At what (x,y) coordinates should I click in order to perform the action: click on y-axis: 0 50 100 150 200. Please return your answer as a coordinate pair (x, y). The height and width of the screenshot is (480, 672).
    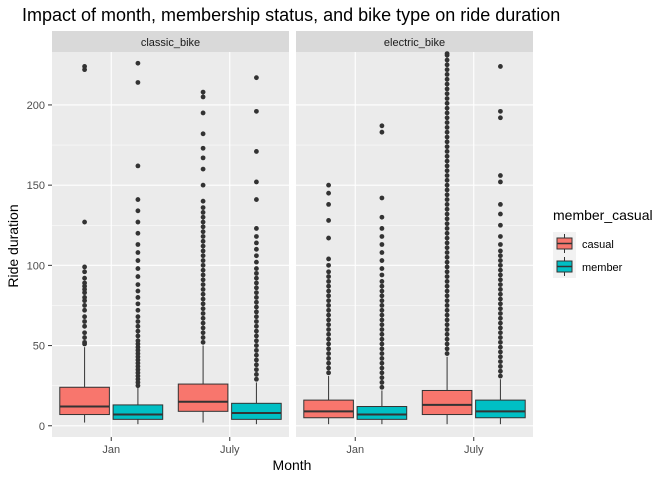
    Looking at the image, I should click on (39, 266).